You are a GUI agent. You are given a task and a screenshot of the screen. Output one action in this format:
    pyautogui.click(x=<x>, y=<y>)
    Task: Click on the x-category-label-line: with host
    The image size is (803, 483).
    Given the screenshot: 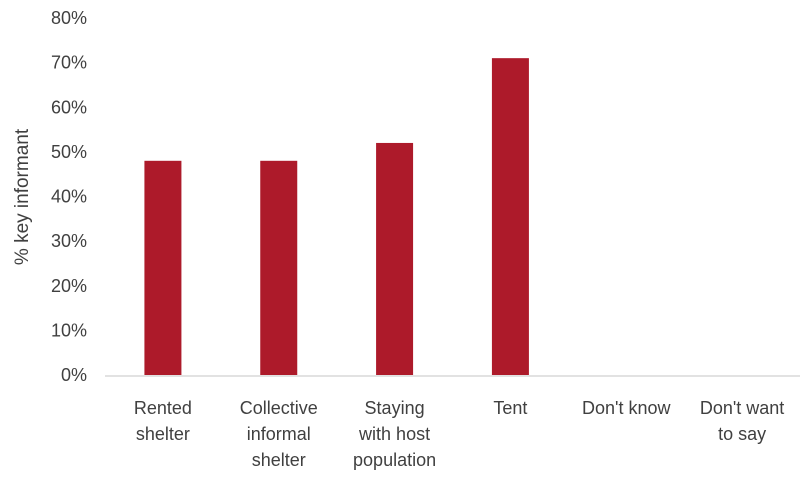 What is the action you would take?
    pyautogui.click(x=394, y=434)
    